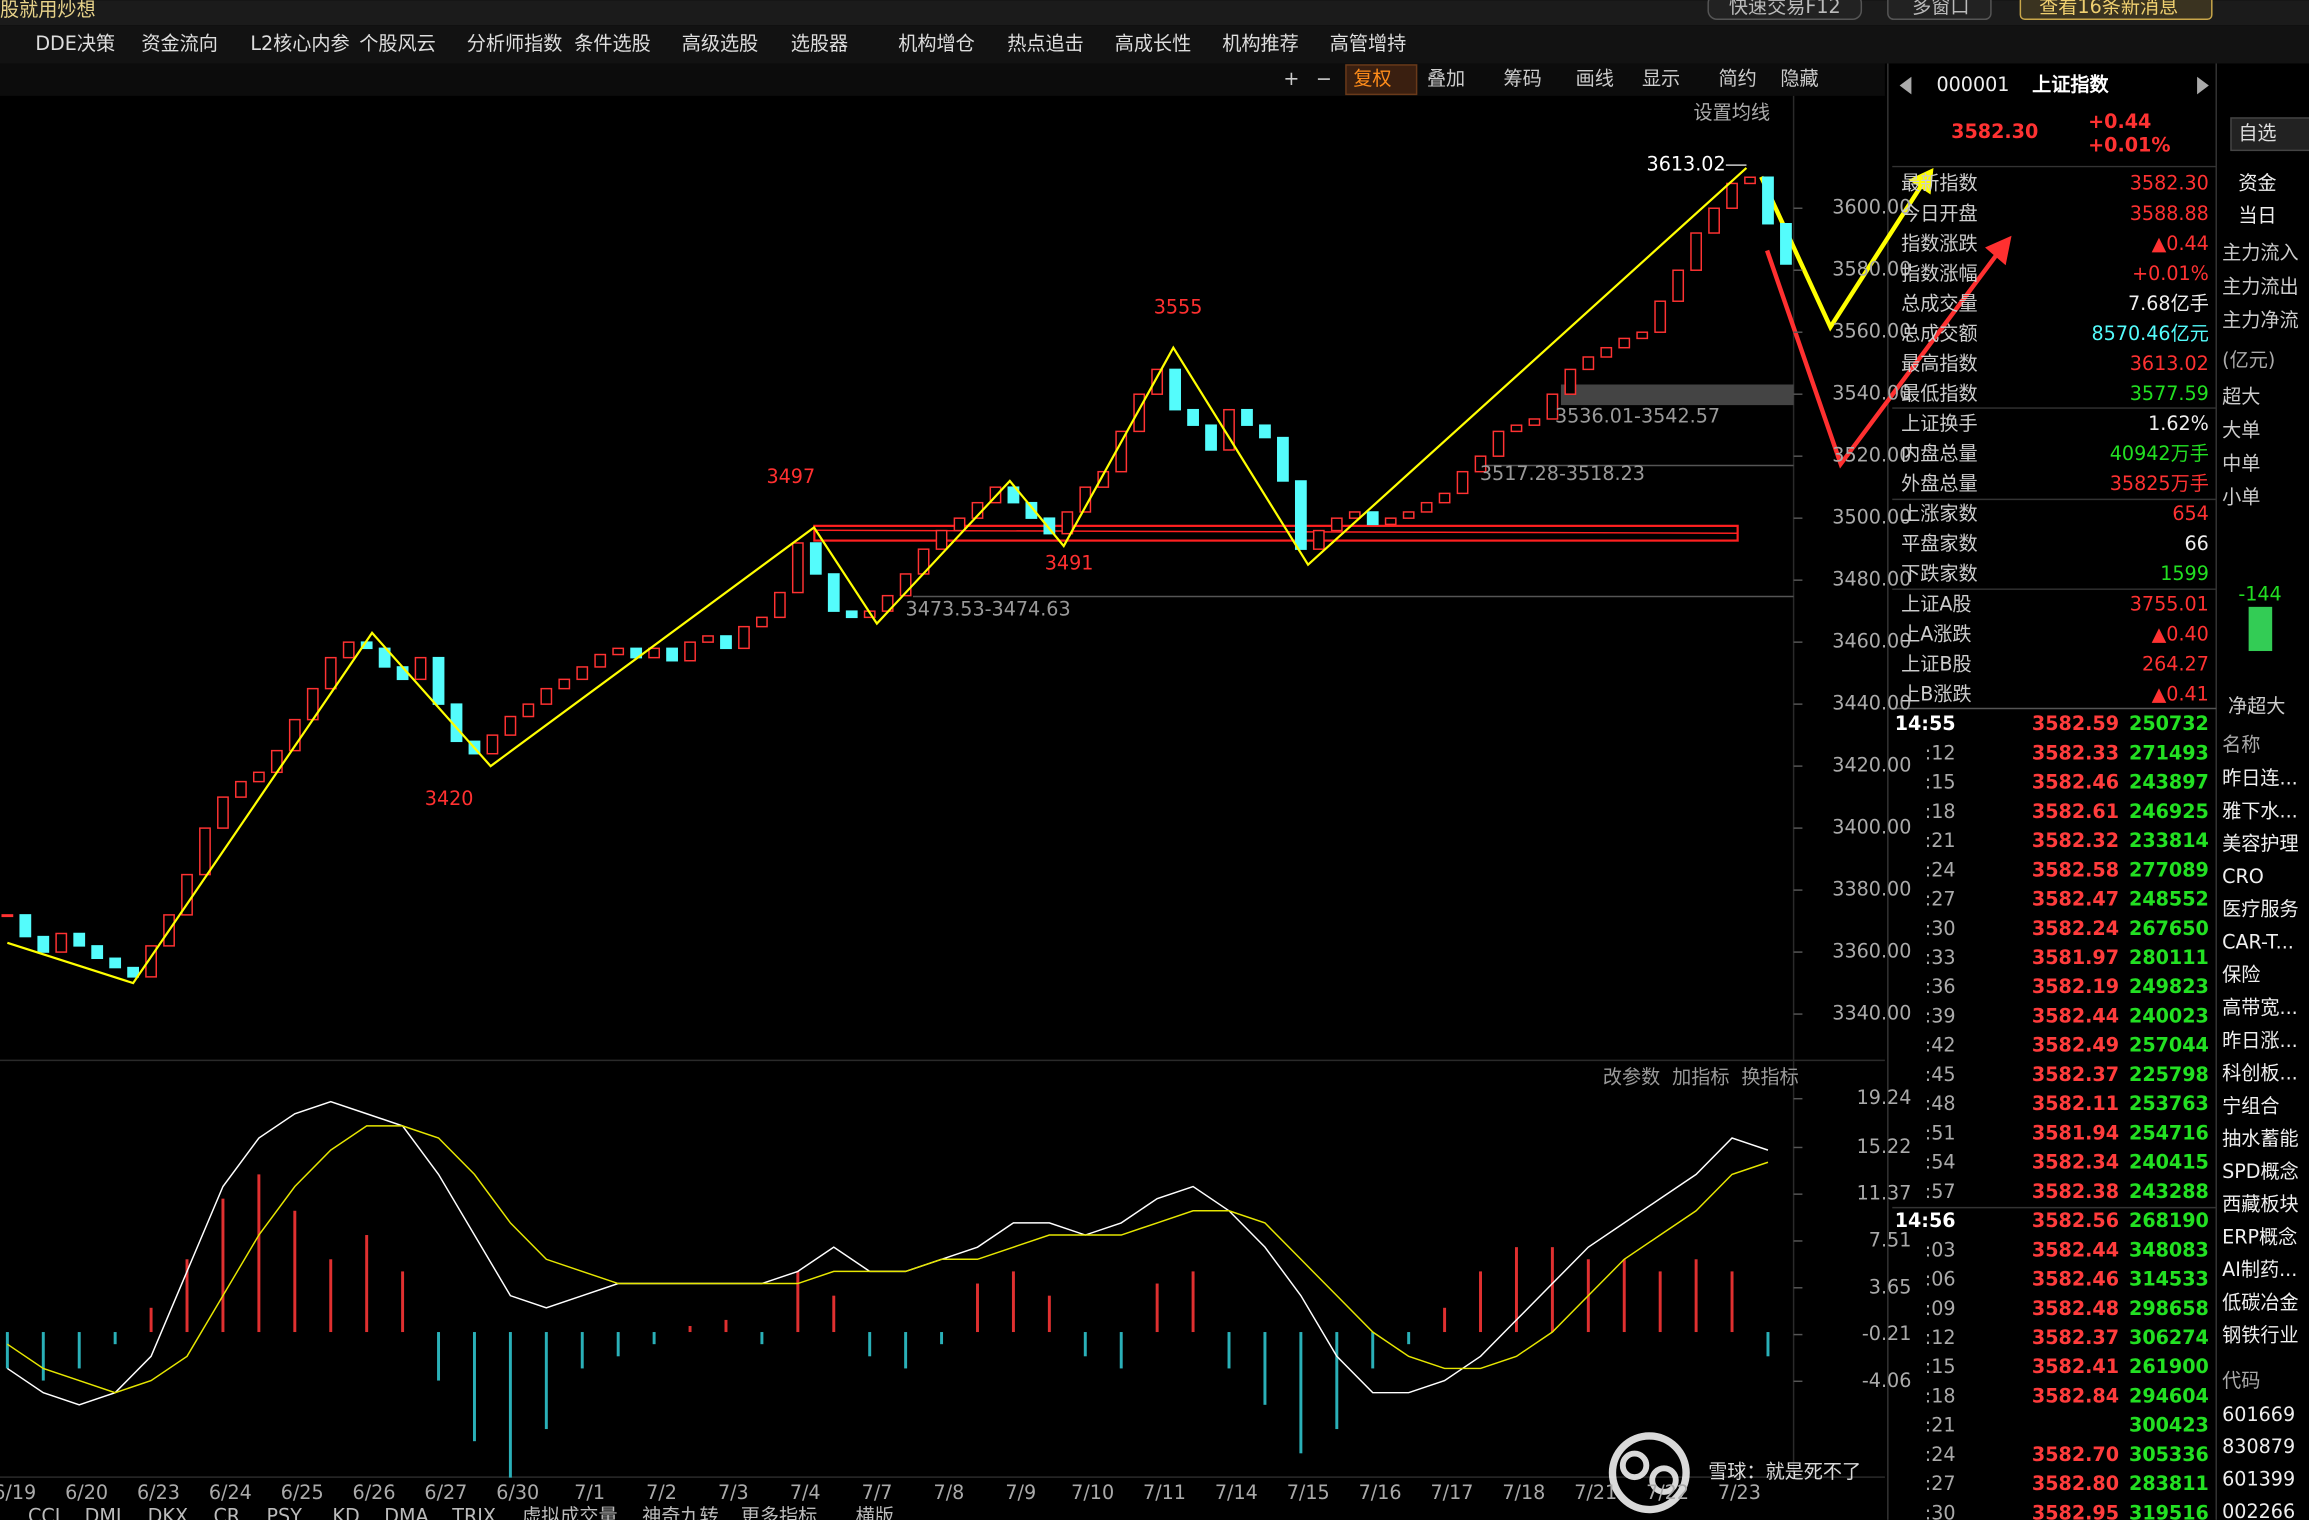 The image size is (2309, 1520). I want to click on watermark-logo, so click(1649, 1473).